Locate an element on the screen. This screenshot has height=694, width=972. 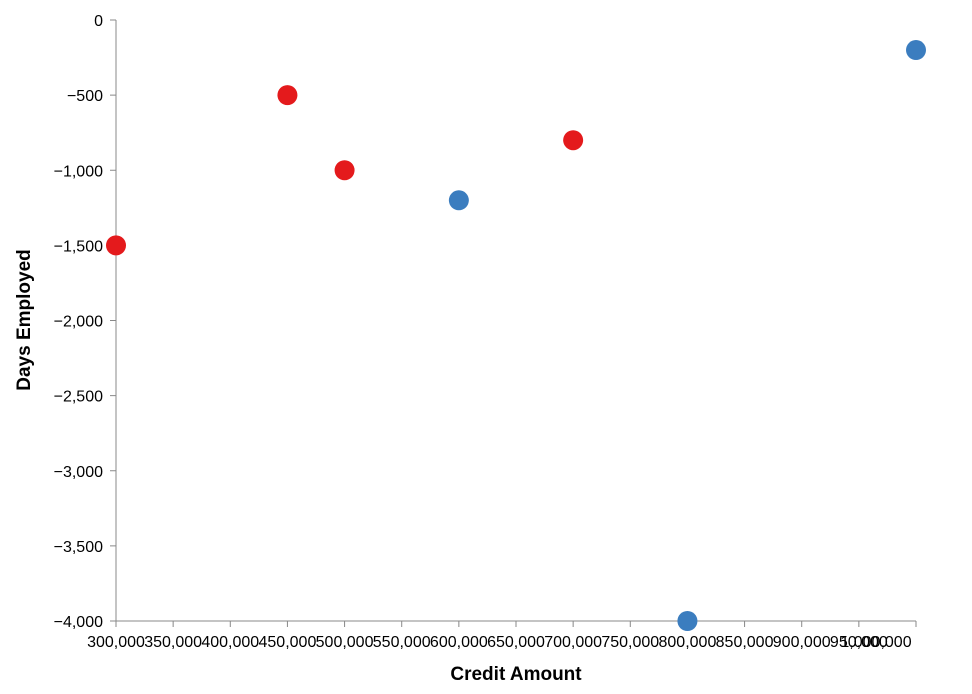
x-tick-label: 600,000 is located at coordinates (459, 642).